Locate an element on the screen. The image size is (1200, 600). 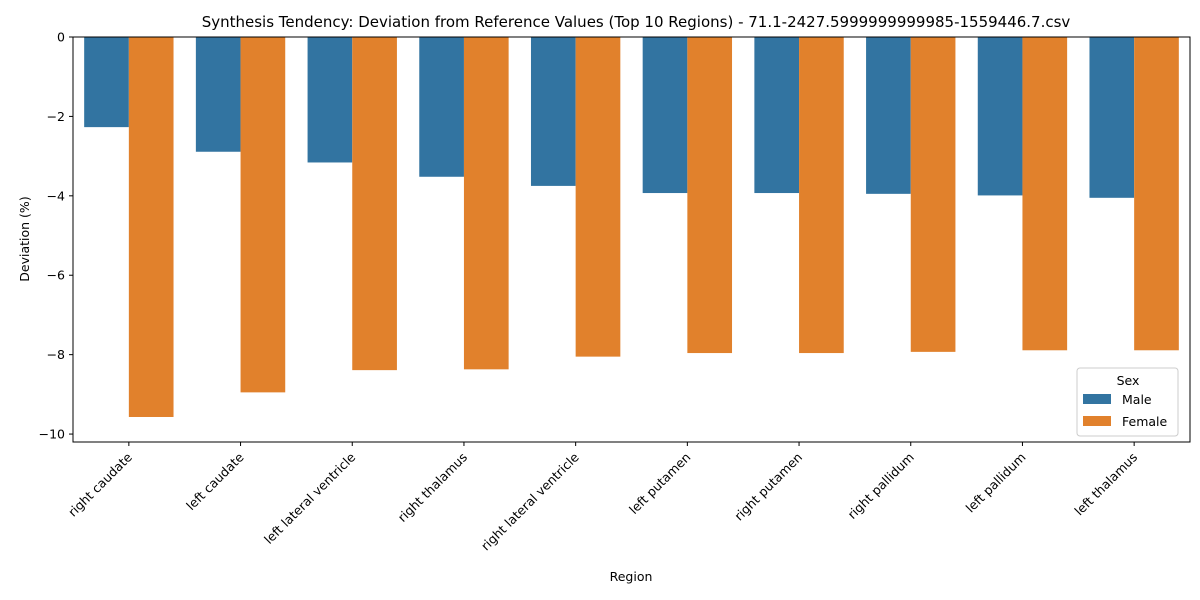
y-tick-label: −8 is located at coordinates (56, 354).